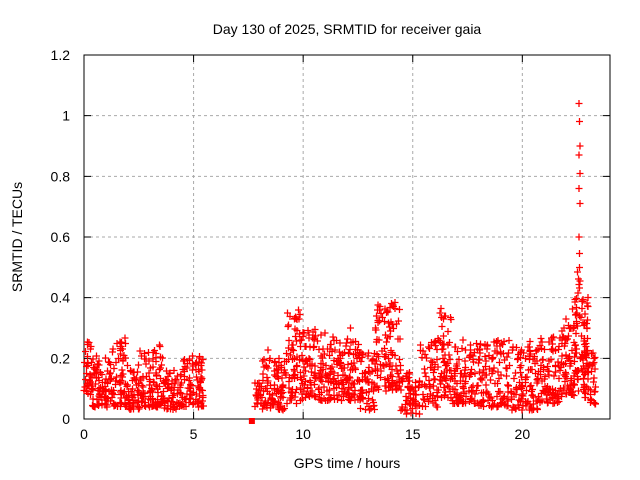 Image resolution: width=640 pixels, height=480 pixels. Describe the element at coordinates (347, 463) in the screenshot. I see `x-axis-label: GPS time / hours` at that location.